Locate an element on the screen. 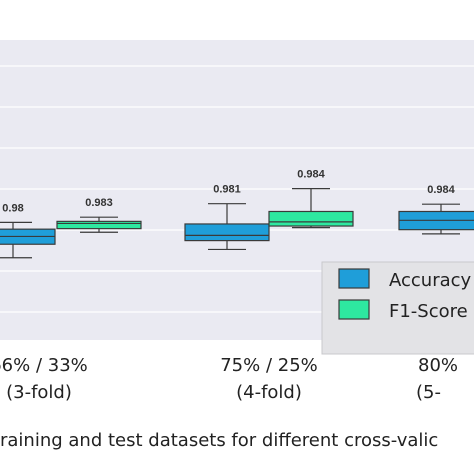 The image size is (474, 474). x-tick-label-0-line1: 66% / 33% is located at coordinates (44, 365).